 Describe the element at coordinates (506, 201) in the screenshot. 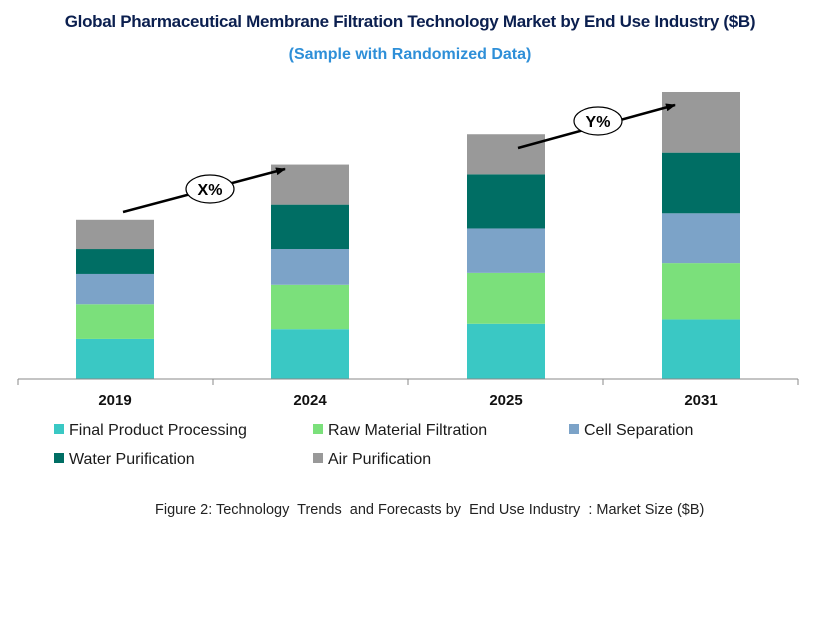

I see `bar-segment-2025-water-purification` at that location.